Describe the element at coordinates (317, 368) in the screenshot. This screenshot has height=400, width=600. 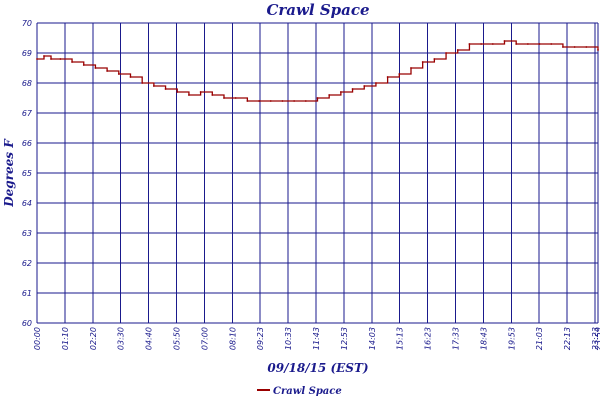
I see `x-axis-label: 09/18/15 (EST)` at that location.